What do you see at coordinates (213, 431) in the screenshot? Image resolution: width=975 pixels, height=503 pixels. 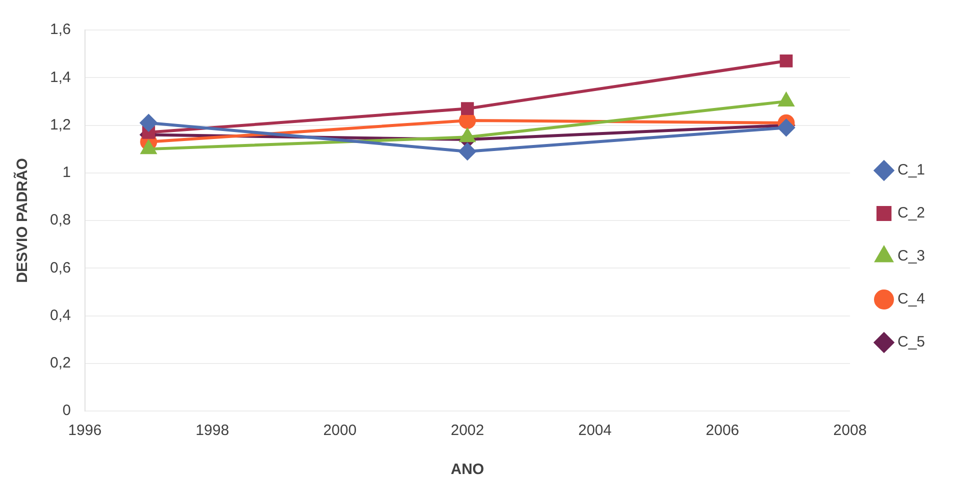 I see `x-tick-label: 1998` at bounding box center [213, 431].